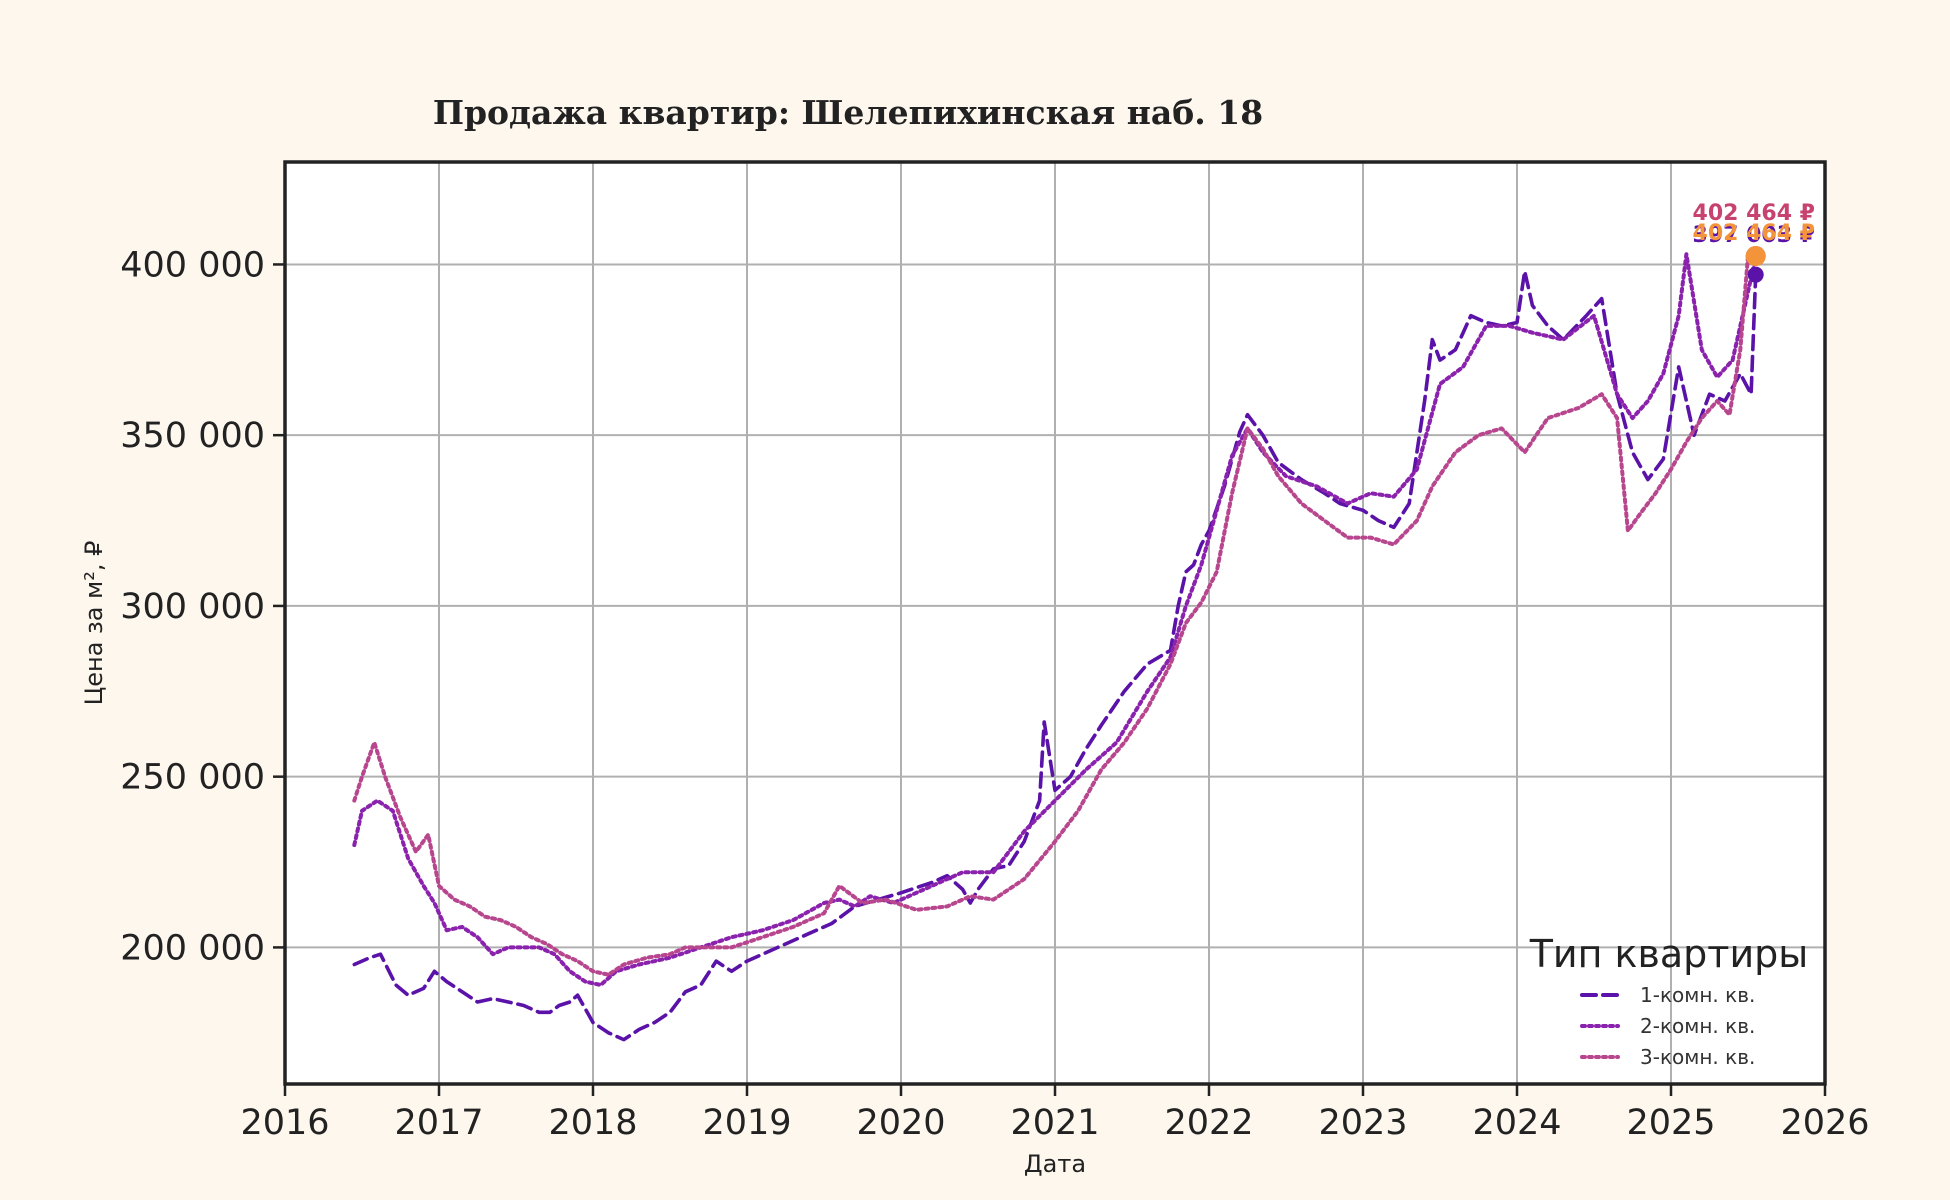 This screenshot has height=1200, width=1950. Describe the element at coordinates (1697, 1057) in the screenshot. I see `legend-label: 3-комн. кв.` at that location.